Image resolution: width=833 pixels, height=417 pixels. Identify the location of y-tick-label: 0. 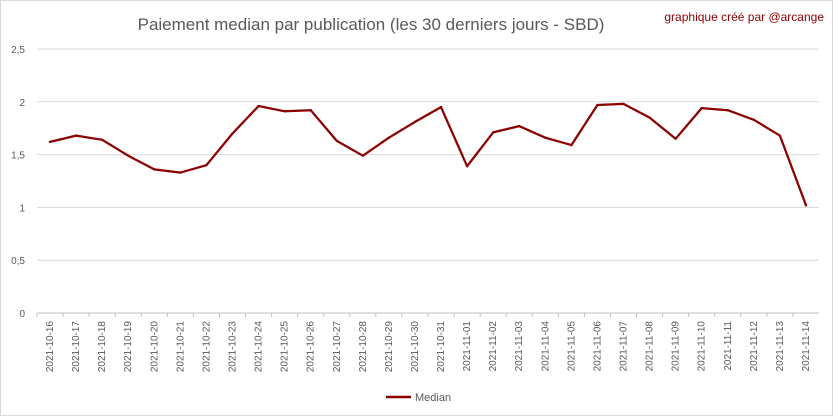
(22, 314).